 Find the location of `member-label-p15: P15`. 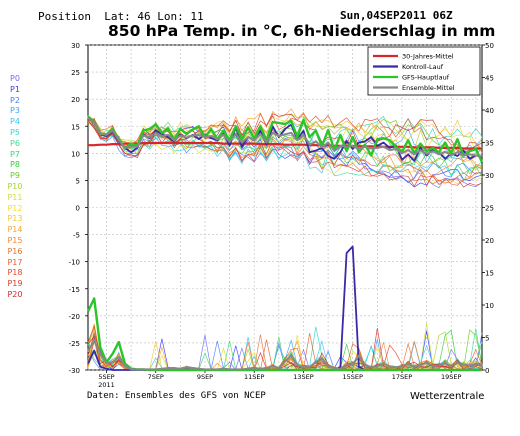

member-label-p15: P15 is located at coordinates (15, 240).